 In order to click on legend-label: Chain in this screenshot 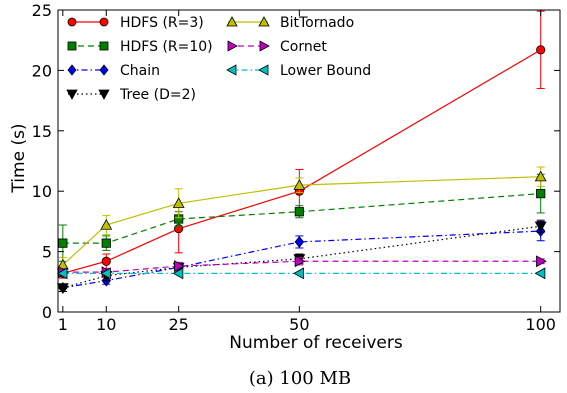, I will do `click(140, 71)`.